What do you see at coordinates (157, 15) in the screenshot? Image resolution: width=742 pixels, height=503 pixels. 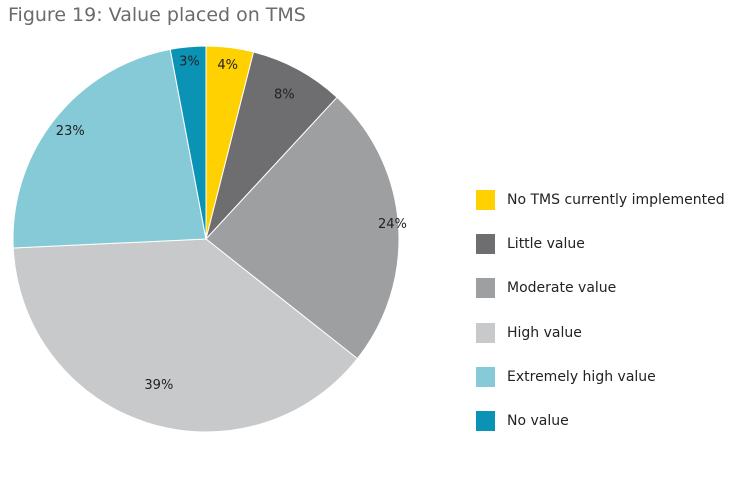 I see `chart-title: Figure 19: Value placed on TMS` at bounding box center [157, 15].